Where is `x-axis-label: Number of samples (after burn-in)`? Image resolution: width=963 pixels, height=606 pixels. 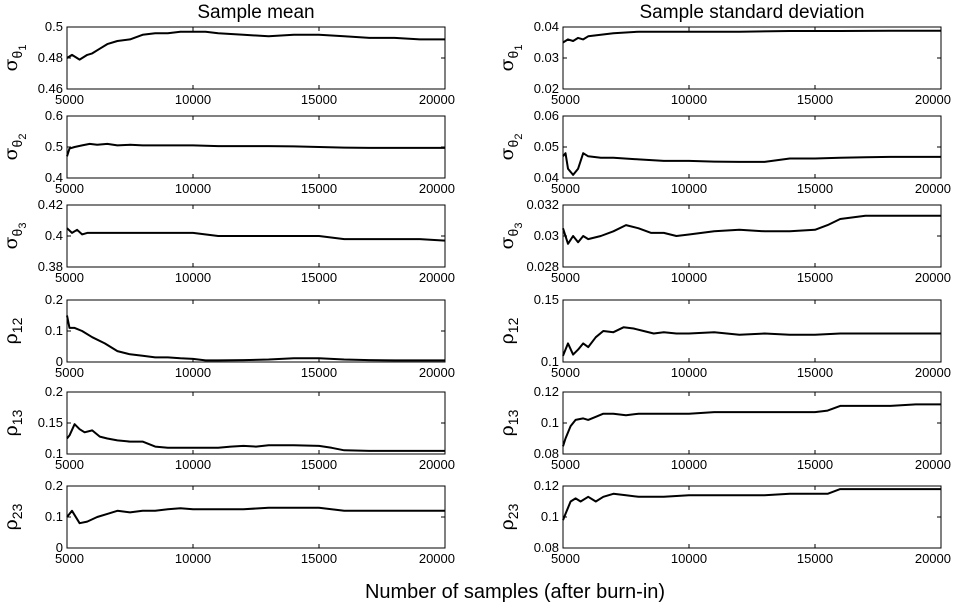
x-axis-label: Number of samples (after burn-in) is located at coordinates (515, 592).